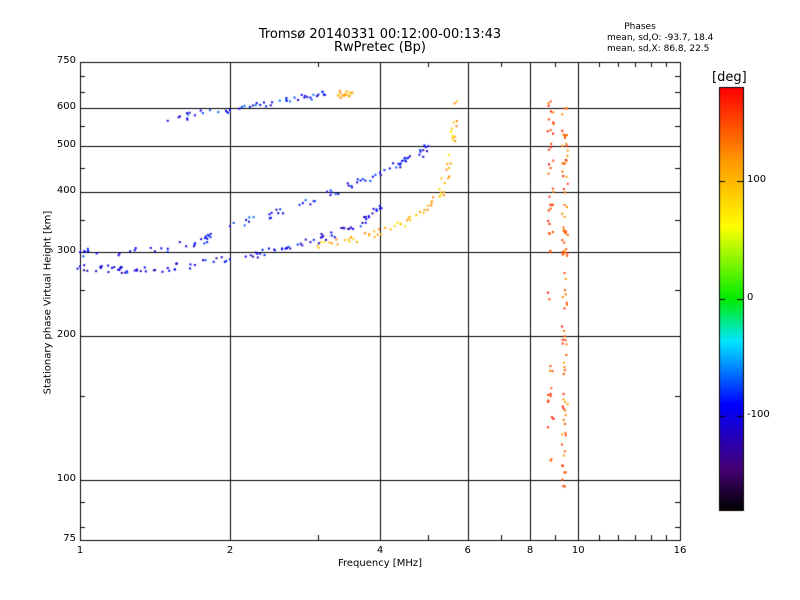  Describe the element at coordinates (640, 27) in the screenshot. I see `phases-heading: Phases` at that location.